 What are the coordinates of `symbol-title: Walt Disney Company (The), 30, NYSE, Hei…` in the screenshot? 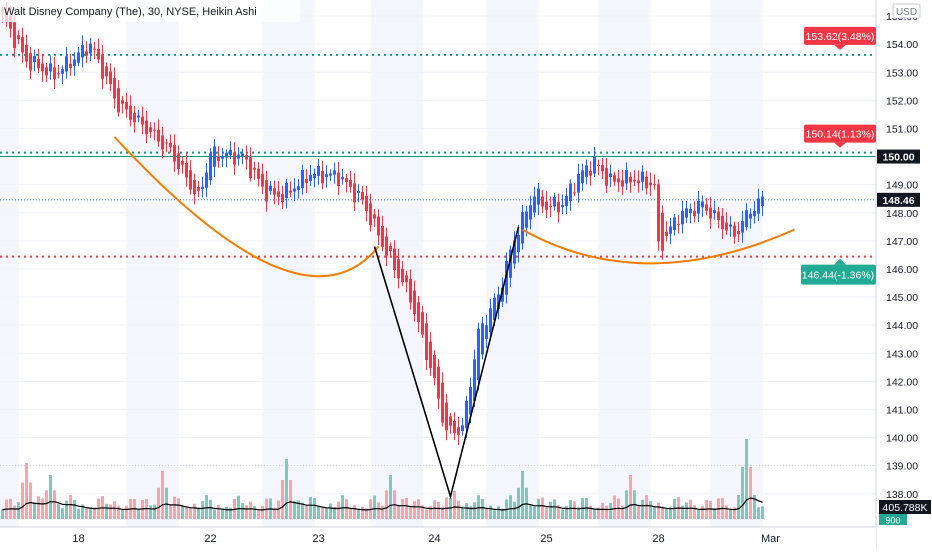 It's located at (130, 12).